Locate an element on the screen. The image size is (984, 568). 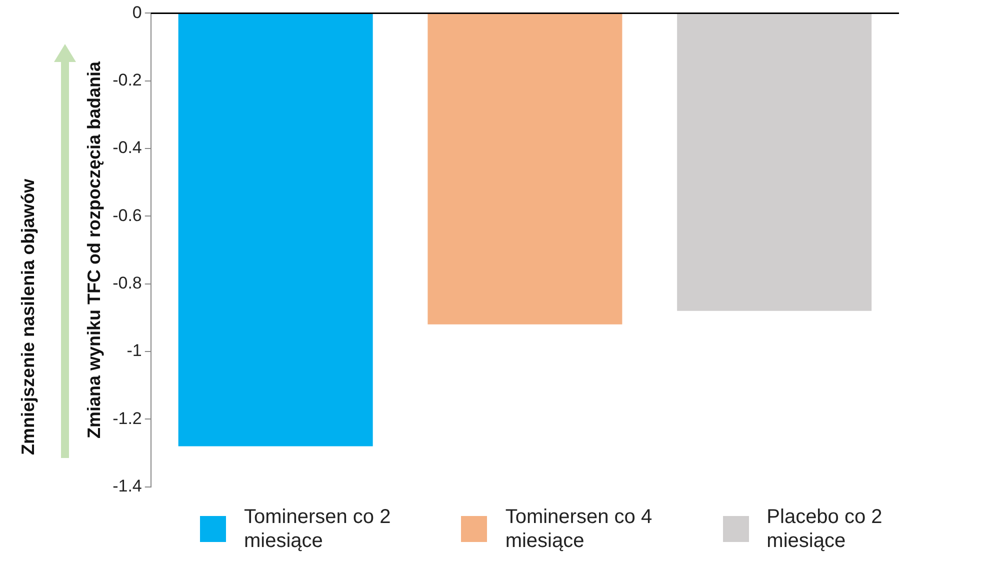
legend-label: Tominersen co 4 miesiące is located at coordinates (579, 529).